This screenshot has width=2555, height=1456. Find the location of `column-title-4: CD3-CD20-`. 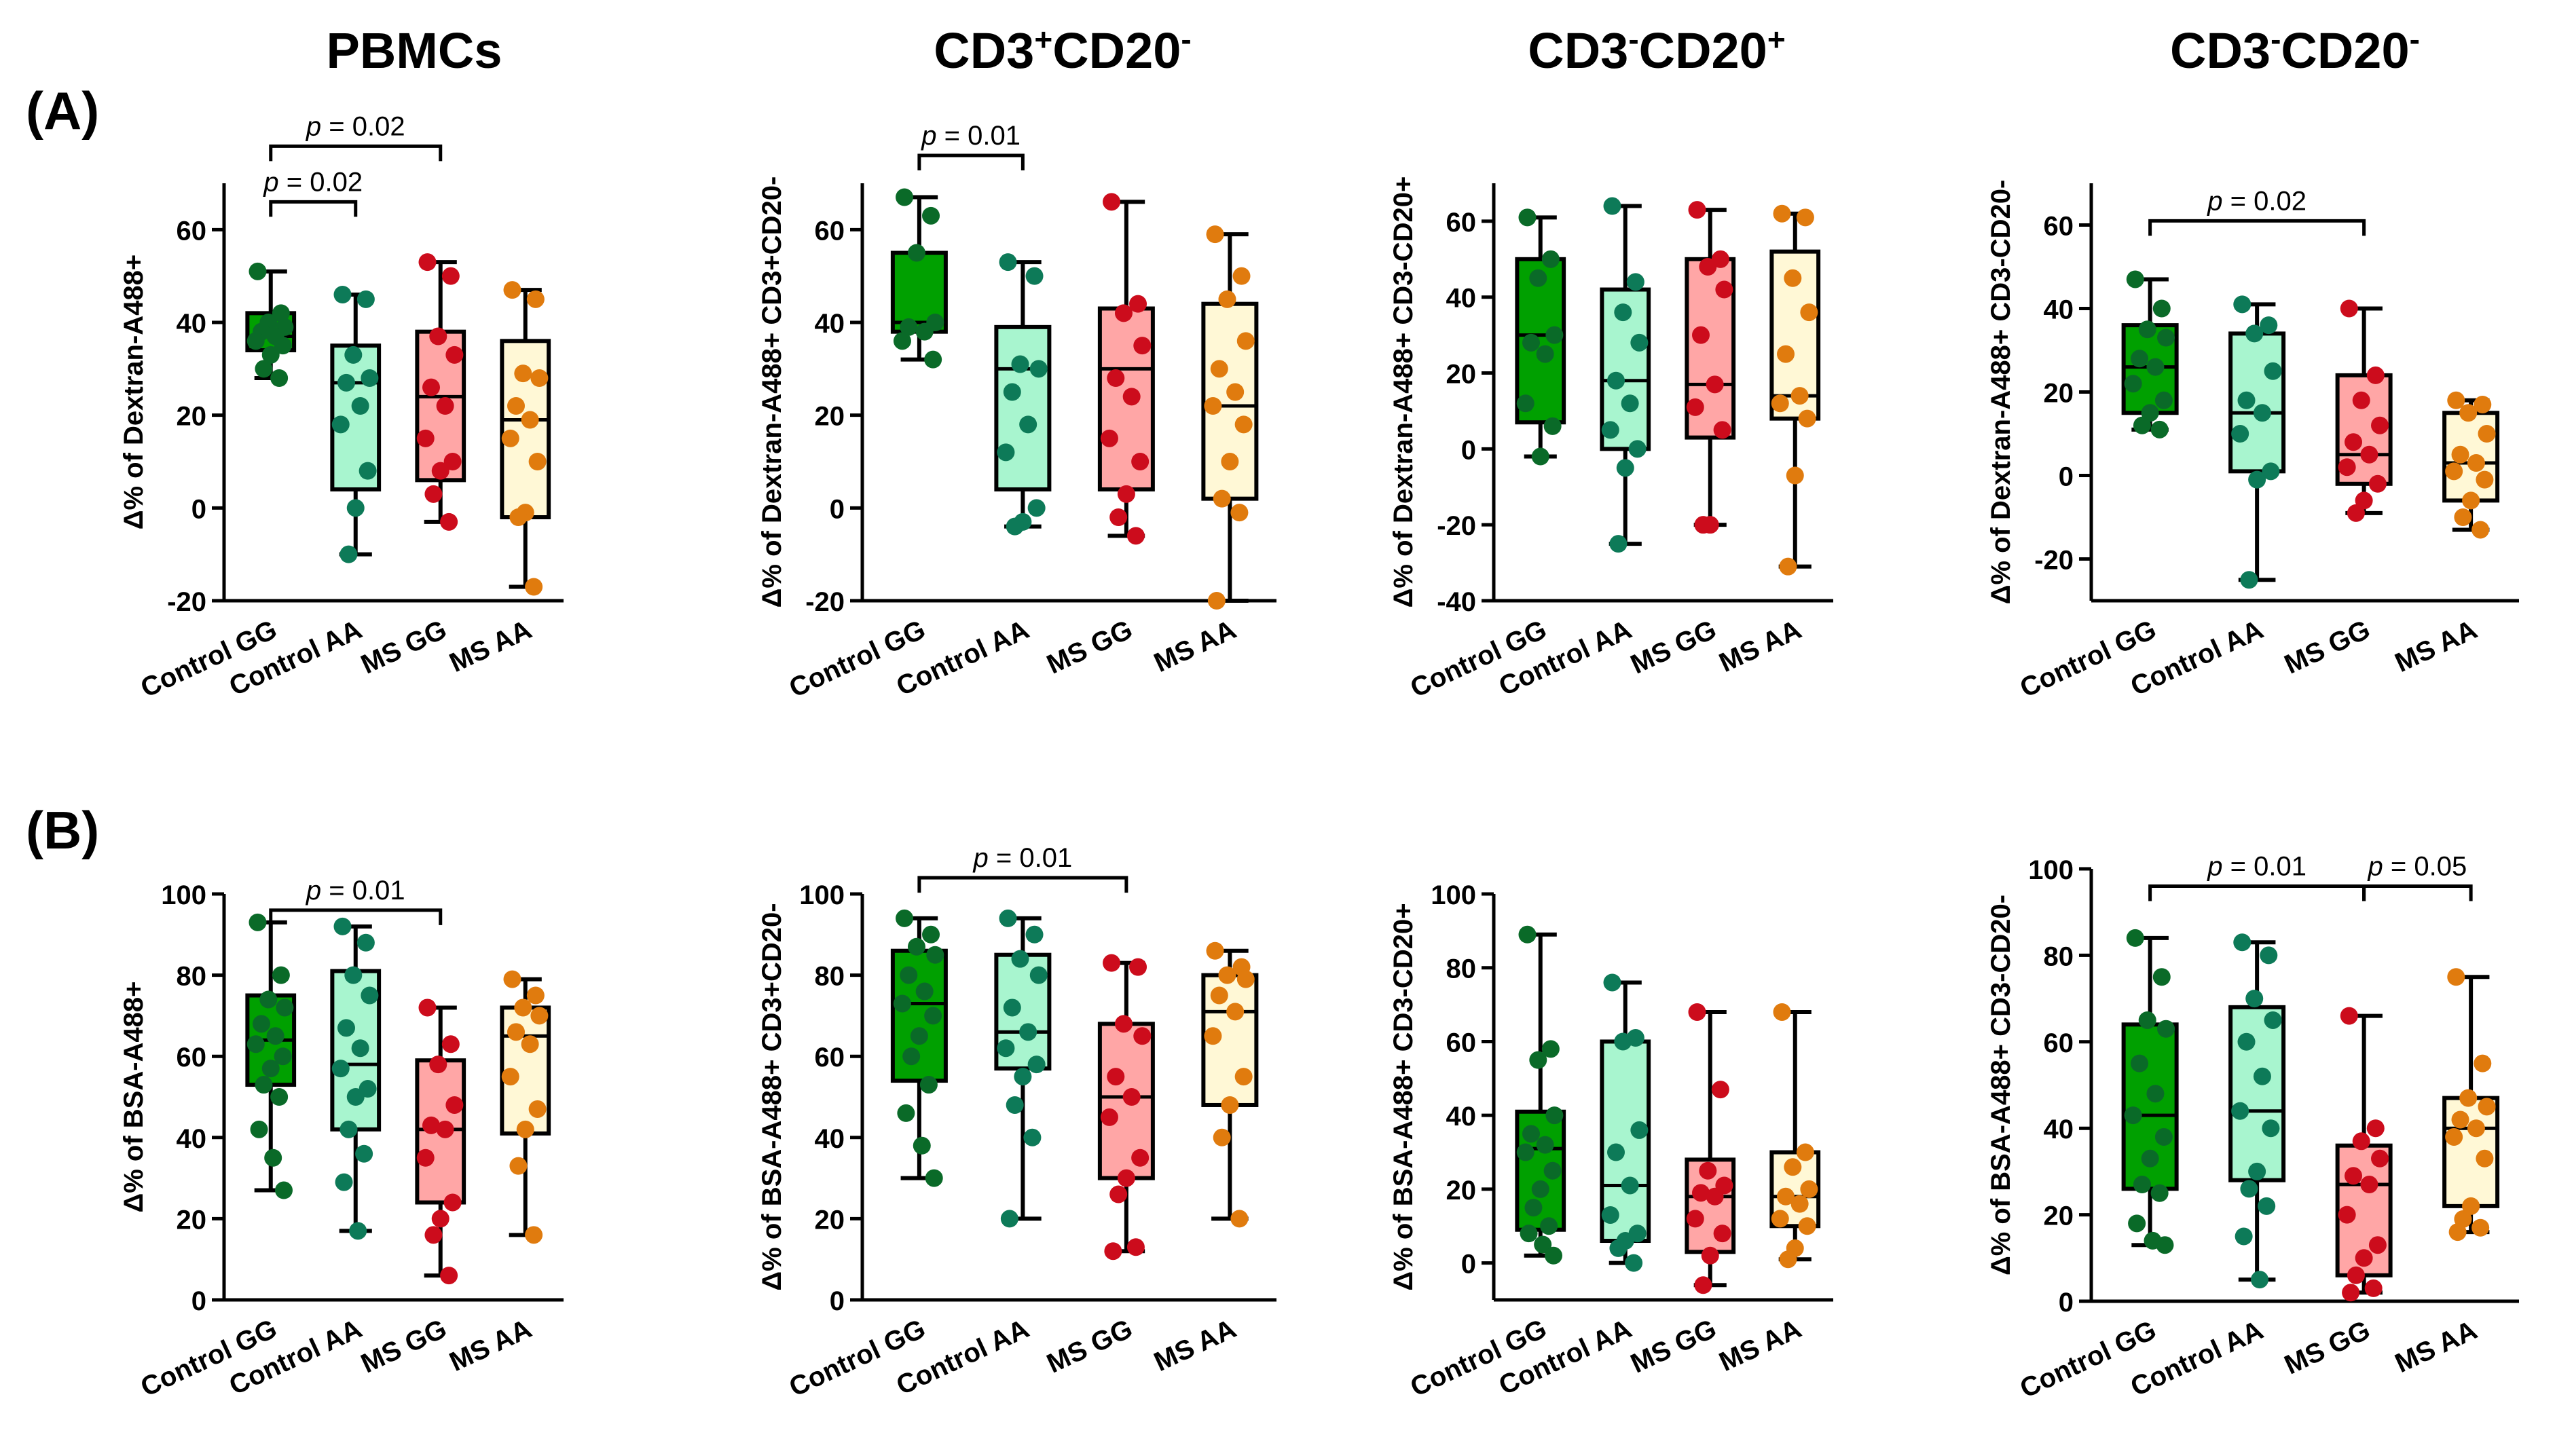

column-title-4: CD3-CD20- is located at coordinates (2295, 51).